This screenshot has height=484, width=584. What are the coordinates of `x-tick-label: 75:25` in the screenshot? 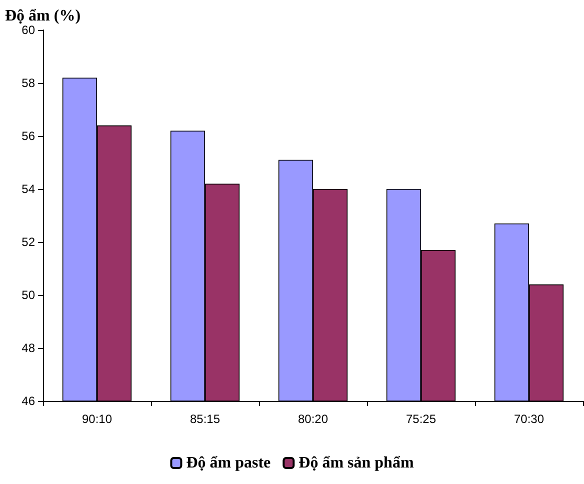 It's located at (421, 419).